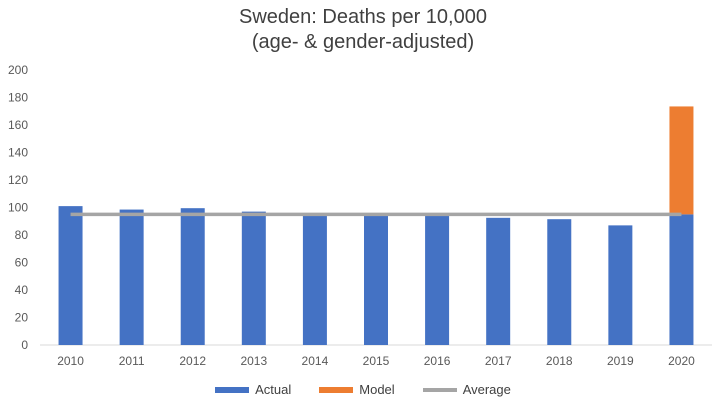 The width and height of the screenshot is (726, 400). Describe the element at coordinates (131, 277) in the screenshot. I see `bar-actual-2011` at that location.